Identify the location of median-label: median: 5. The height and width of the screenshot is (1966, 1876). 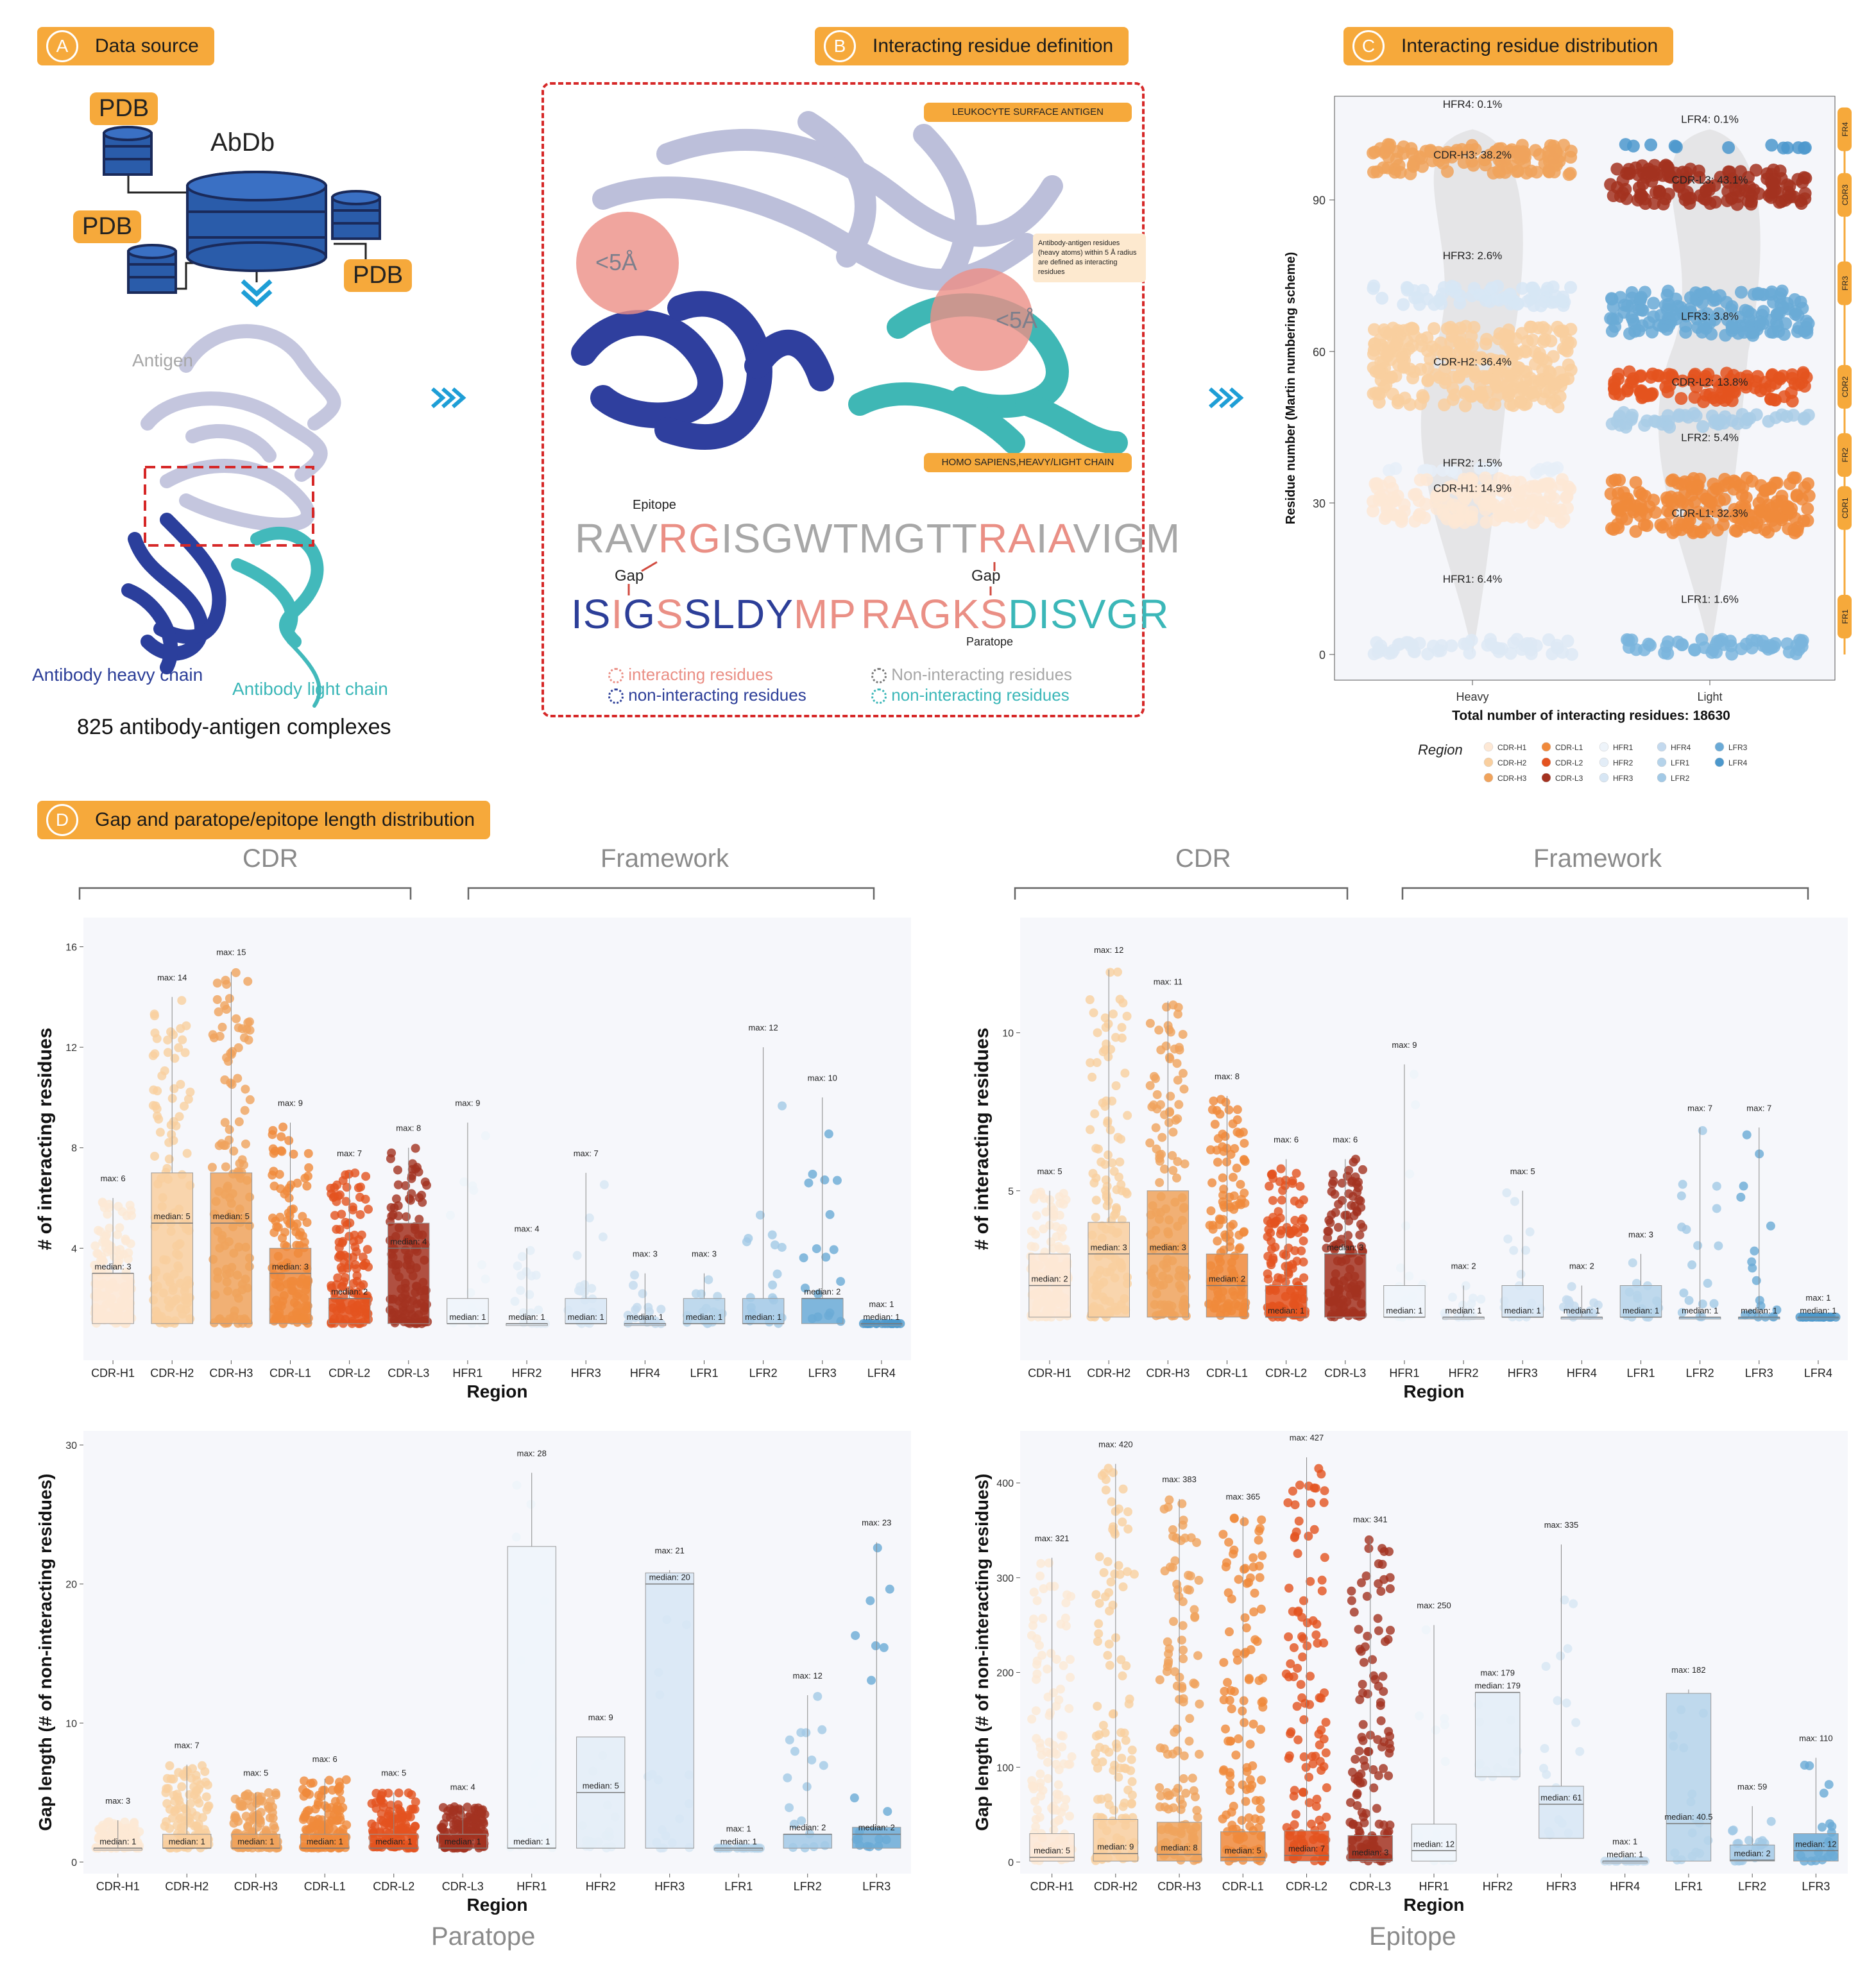
(231, 1216).